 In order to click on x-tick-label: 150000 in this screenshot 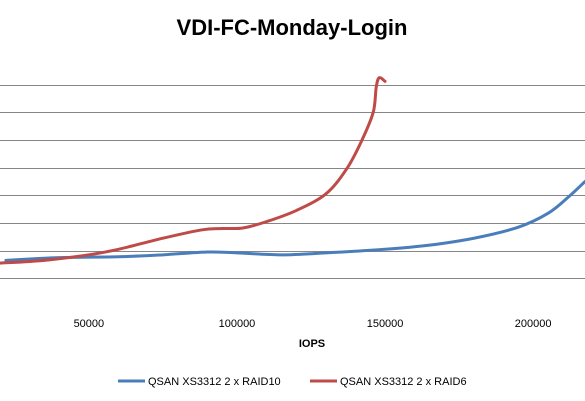, I will do `click(385, 324)`.